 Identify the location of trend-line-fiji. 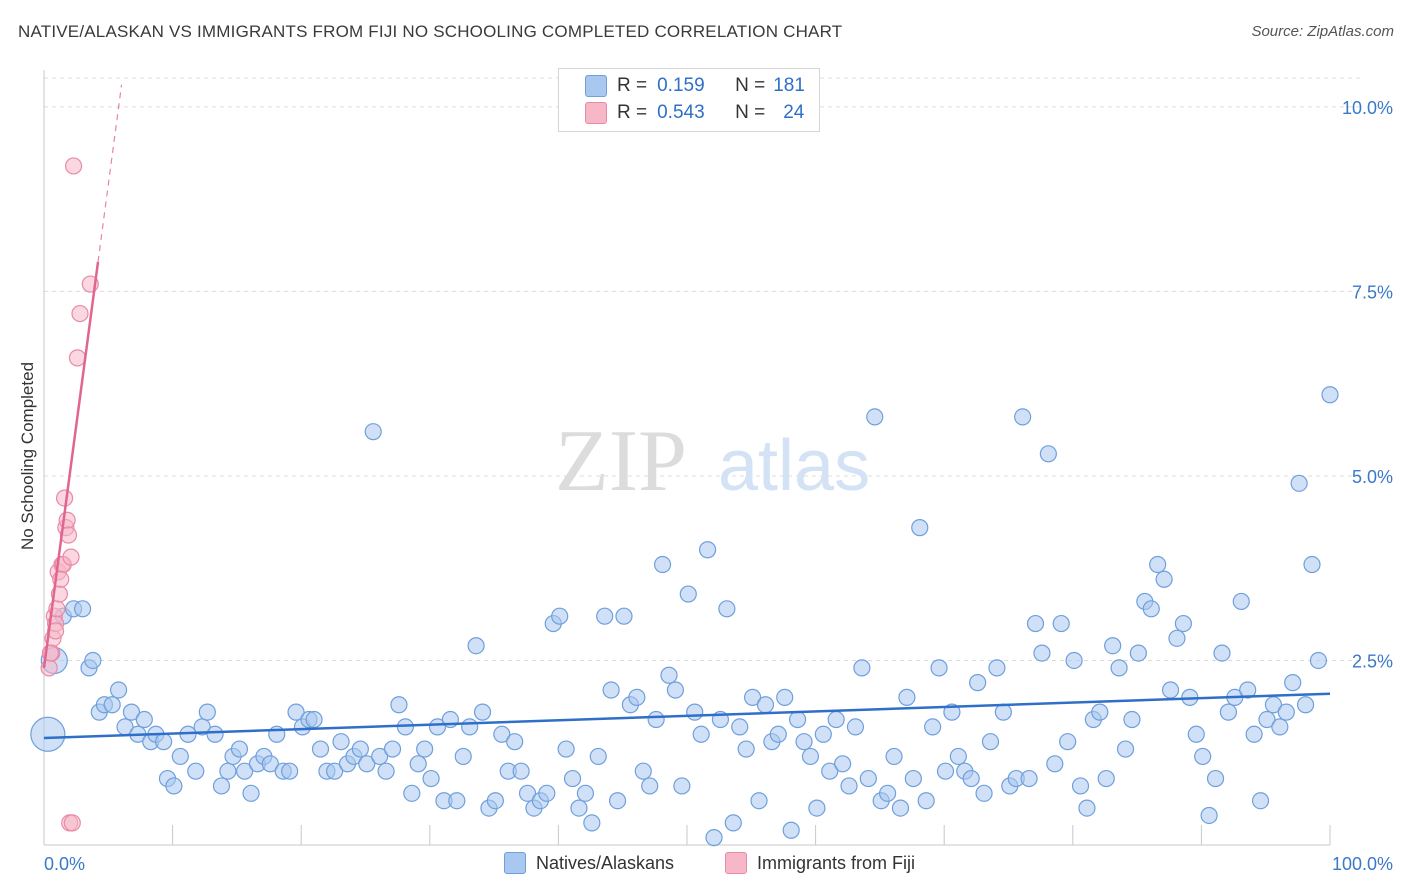
(71, 465).